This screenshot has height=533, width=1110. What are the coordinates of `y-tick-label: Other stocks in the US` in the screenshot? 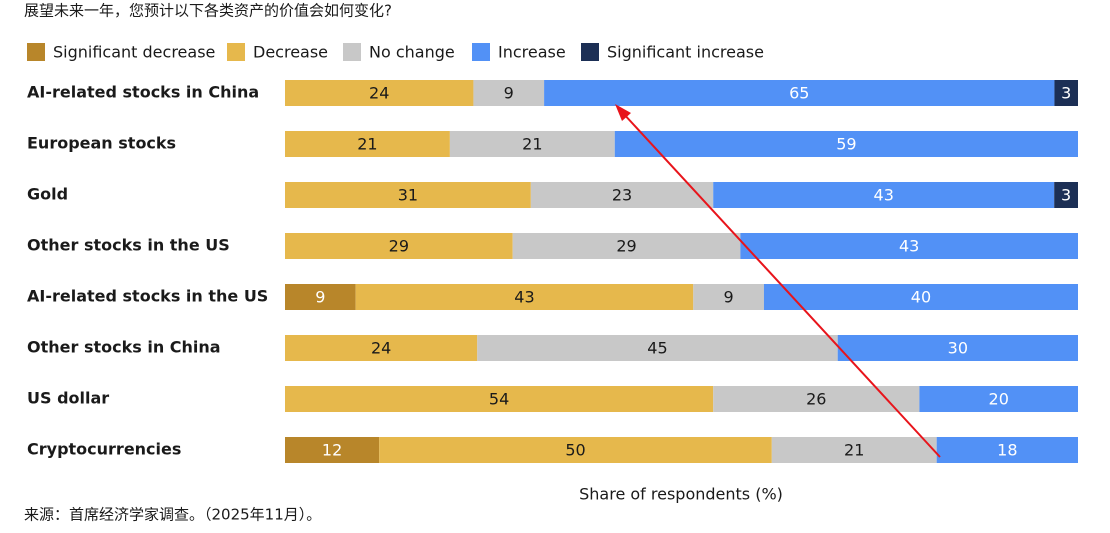 It's located at (128, 245).